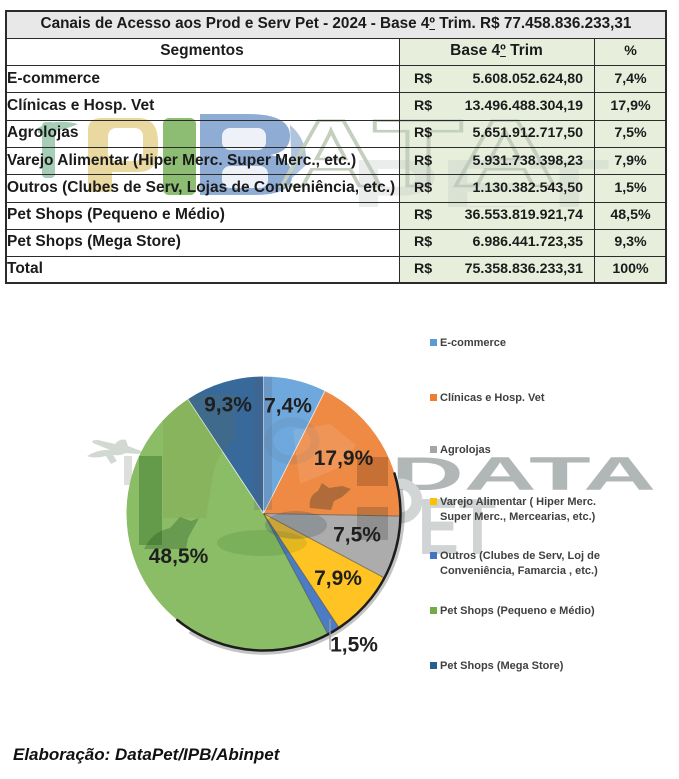 This screenshot has width=679, height=779. Describe the element at coordinates (418, 156) in the screenshot. I see `svg-text: ATA` at that location.